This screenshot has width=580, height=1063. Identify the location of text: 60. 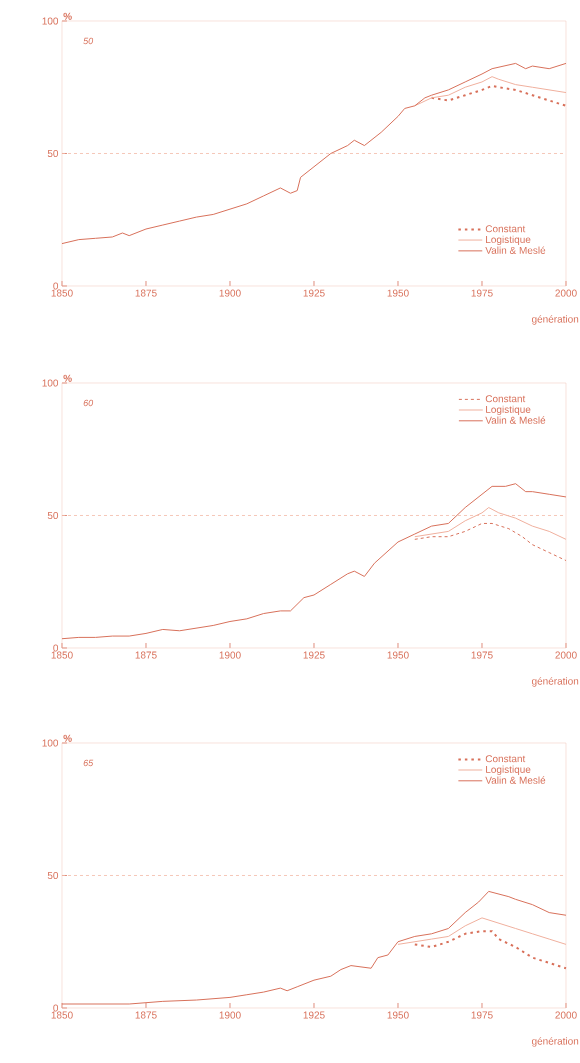
(88, 403).